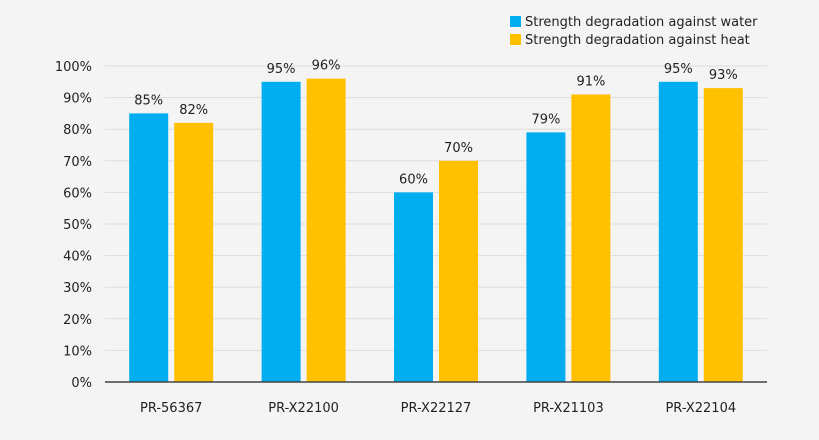  Describe the element at coordinates (568, 408) in the screenshot. I see `x-tick-label: PR-X21103` at that location.